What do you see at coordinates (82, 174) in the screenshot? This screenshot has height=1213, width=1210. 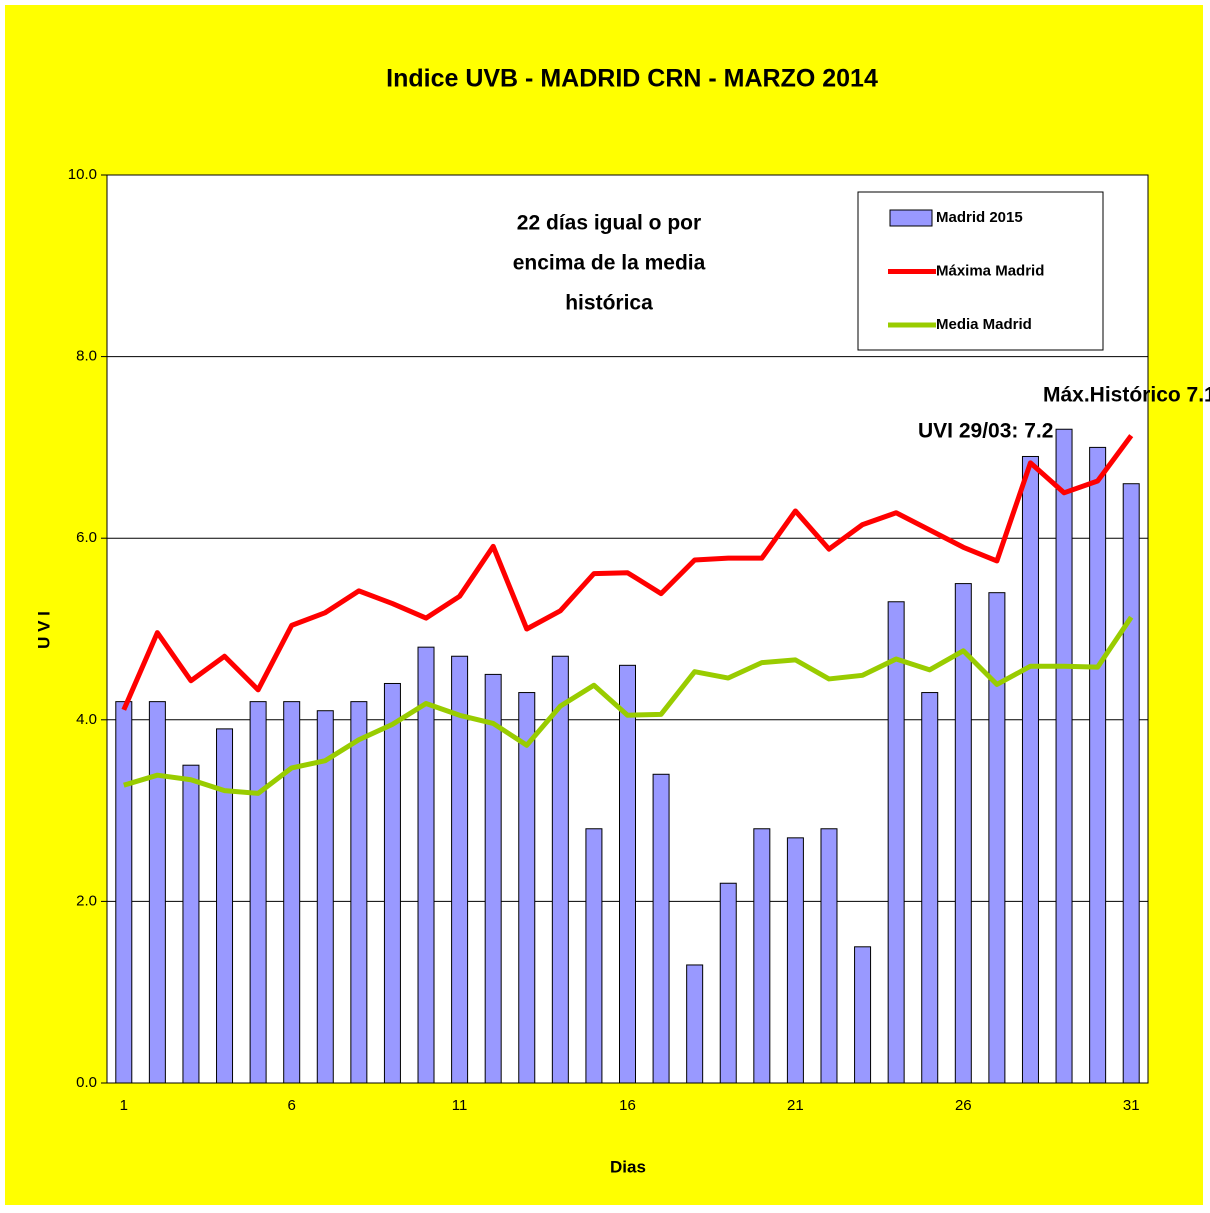 I see `y-tick-label: 10.0` at bounding box center [82, 174].